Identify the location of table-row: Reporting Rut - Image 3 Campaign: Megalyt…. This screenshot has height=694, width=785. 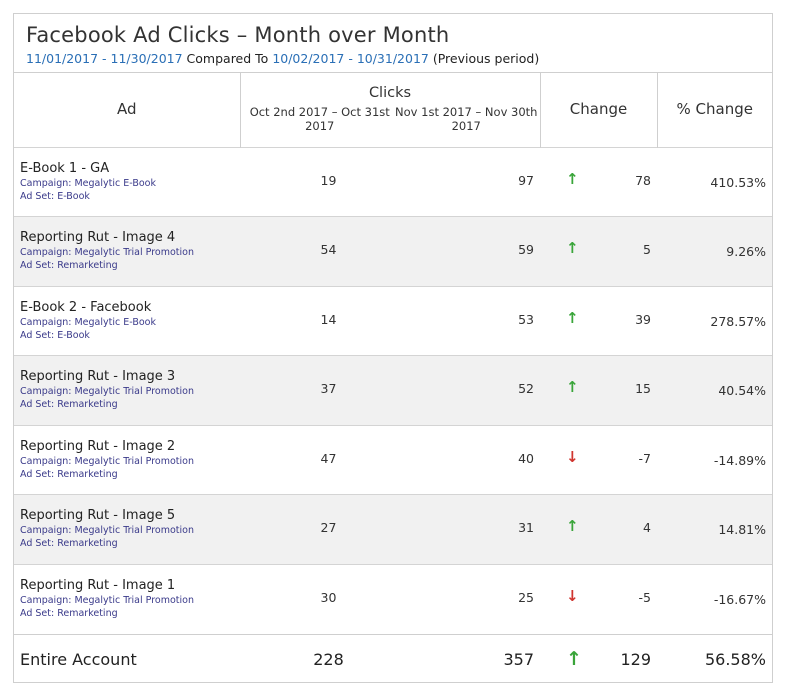
(393, 390).